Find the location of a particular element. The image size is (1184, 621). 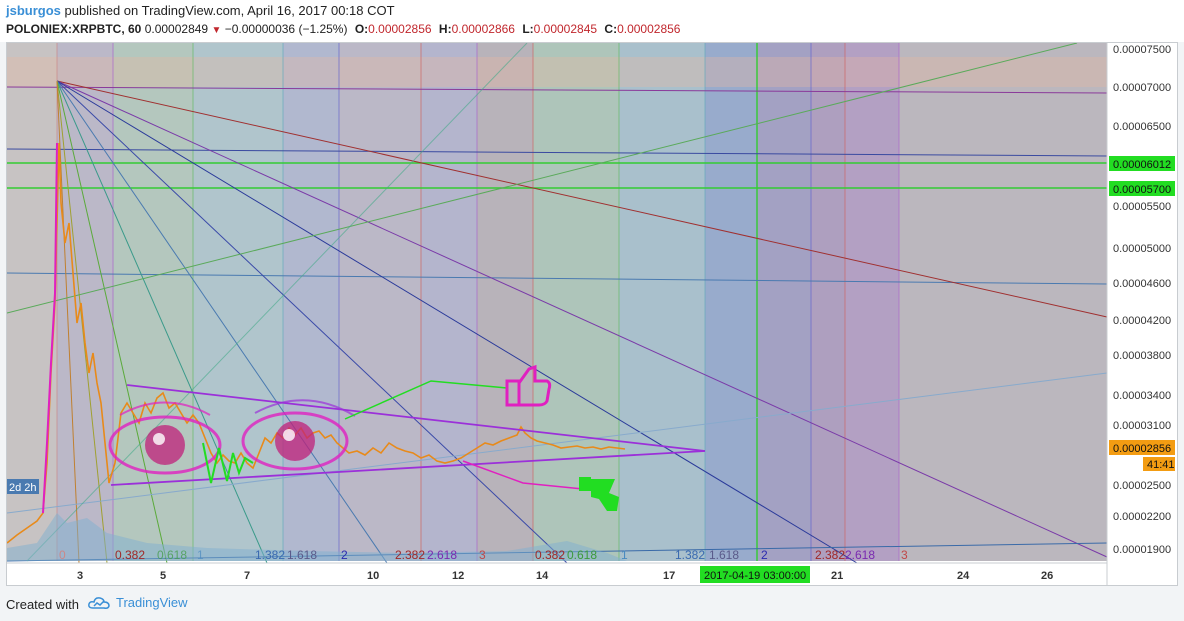

time-tick: 3 is located at coordinates (80, 576).